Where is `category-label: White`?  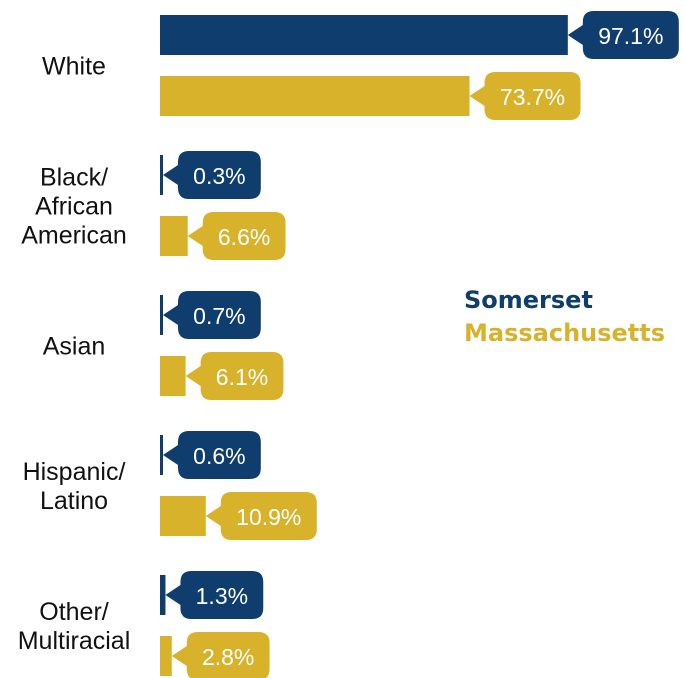
category-label: White is located at coordinates (74, 67).